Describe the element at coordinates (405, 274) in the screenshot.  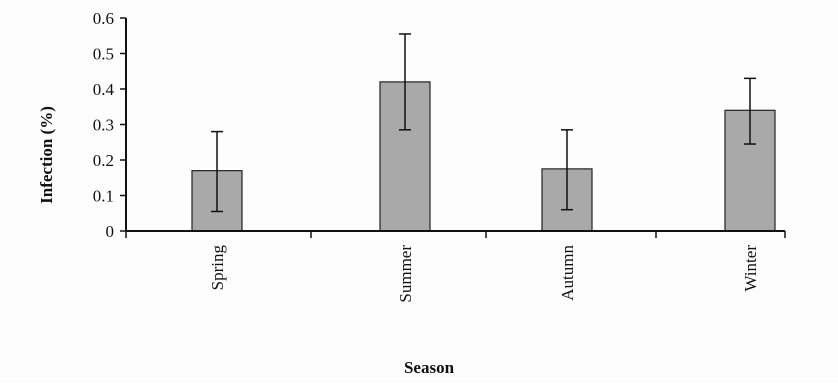
I see `x-category-label: Summer` at that location.